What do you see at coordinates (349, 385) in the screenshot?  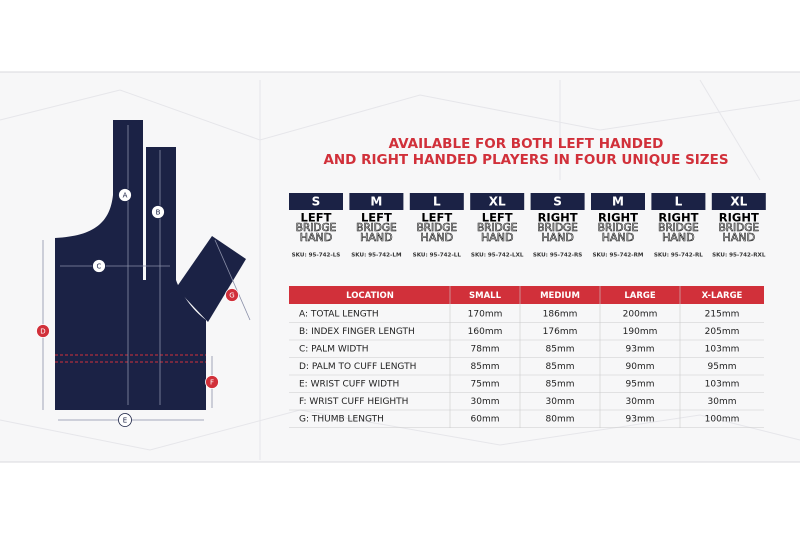 I see `cell: E: WRIST CUFF WIDTH` at bounding box center [349, 385].